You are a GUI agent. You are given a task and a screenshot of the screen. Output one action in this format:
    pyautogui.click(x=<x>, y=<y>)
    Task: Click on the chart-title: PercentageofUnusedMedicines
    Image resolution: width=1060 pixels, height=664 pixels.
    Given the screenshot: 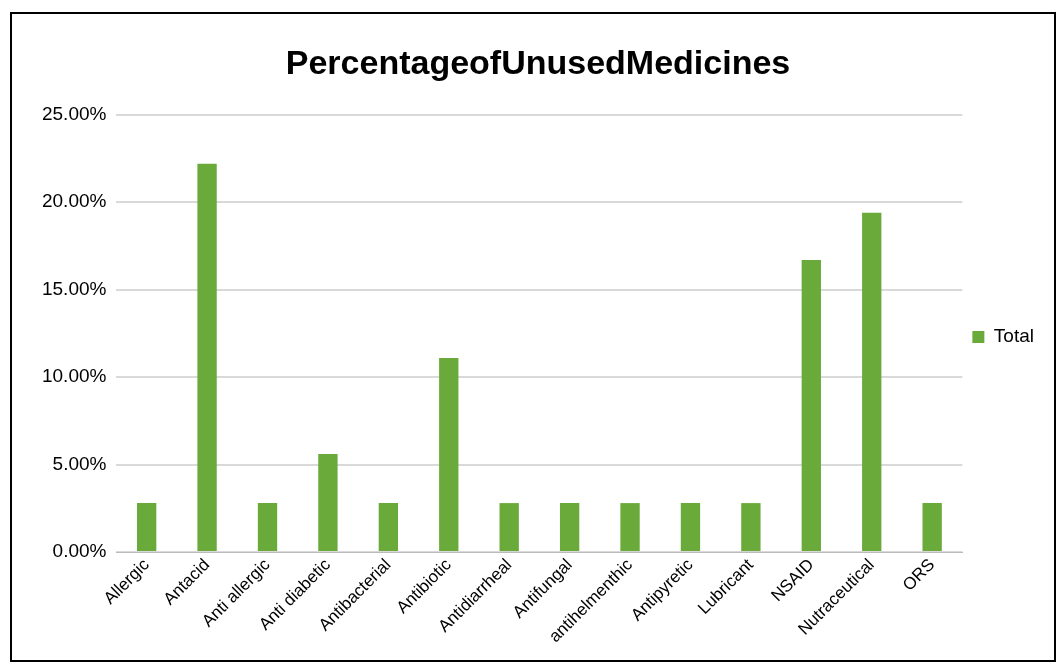 What is the action you would take?
    pyautogui.click(x=538, y=61)
    